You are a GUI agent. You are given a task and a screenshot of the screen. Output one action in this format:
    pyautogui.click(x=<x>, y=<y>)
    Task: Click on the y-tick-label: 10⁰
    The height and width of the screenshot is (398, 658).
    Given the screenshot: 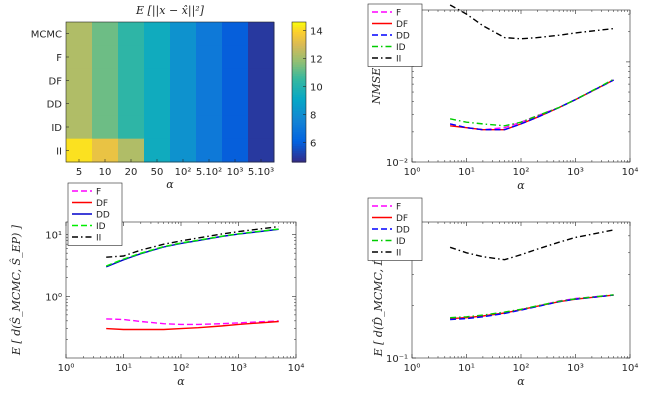 What is the action you would take?
    pyautogui.click(x=53, y=297)
    